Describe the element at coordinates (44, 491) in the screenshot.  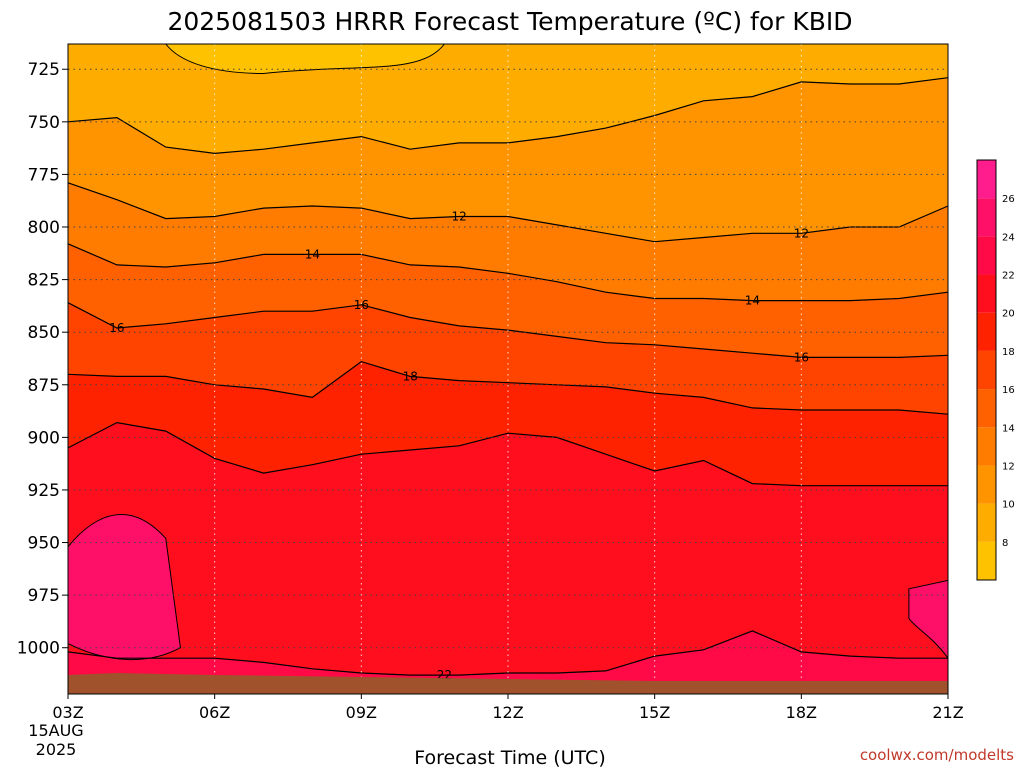
I see `ytick-label-8: 925` at that location.